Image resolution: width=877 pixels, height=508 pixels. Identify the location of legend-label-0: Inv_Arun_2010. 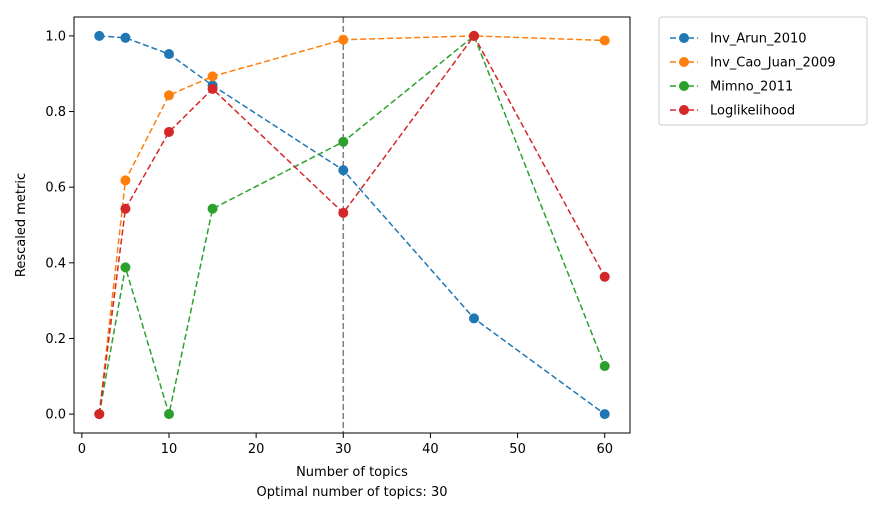
(758, 39).